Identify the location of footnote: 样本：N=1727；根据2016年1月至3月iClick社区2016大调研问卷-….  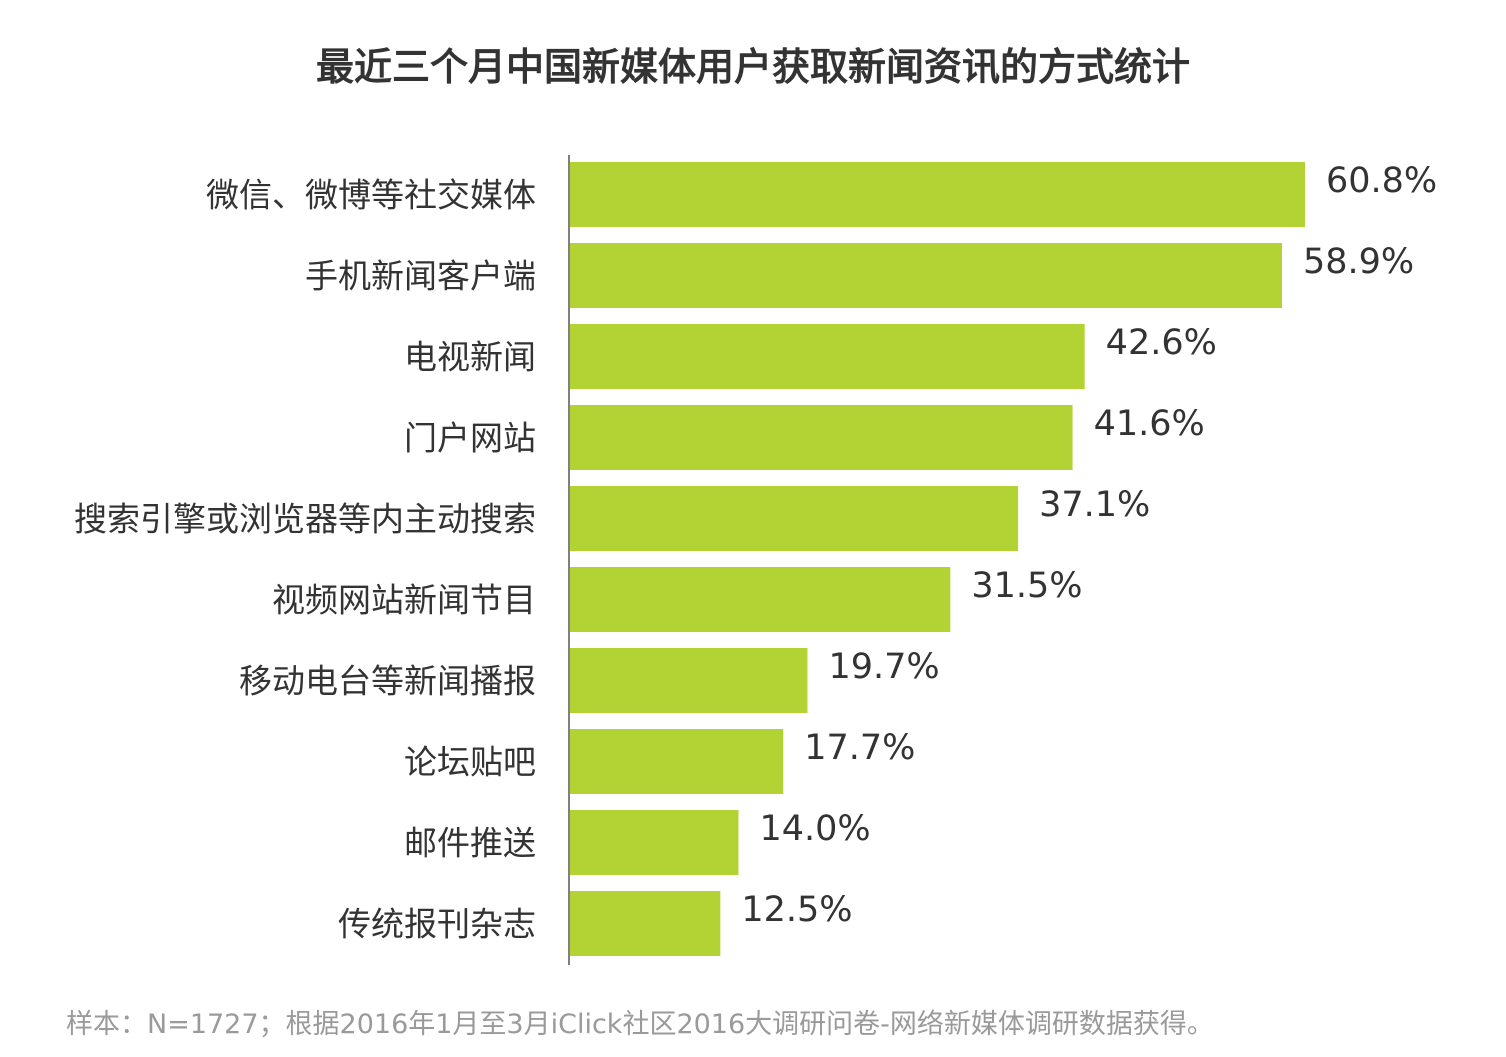
(640, 1024).